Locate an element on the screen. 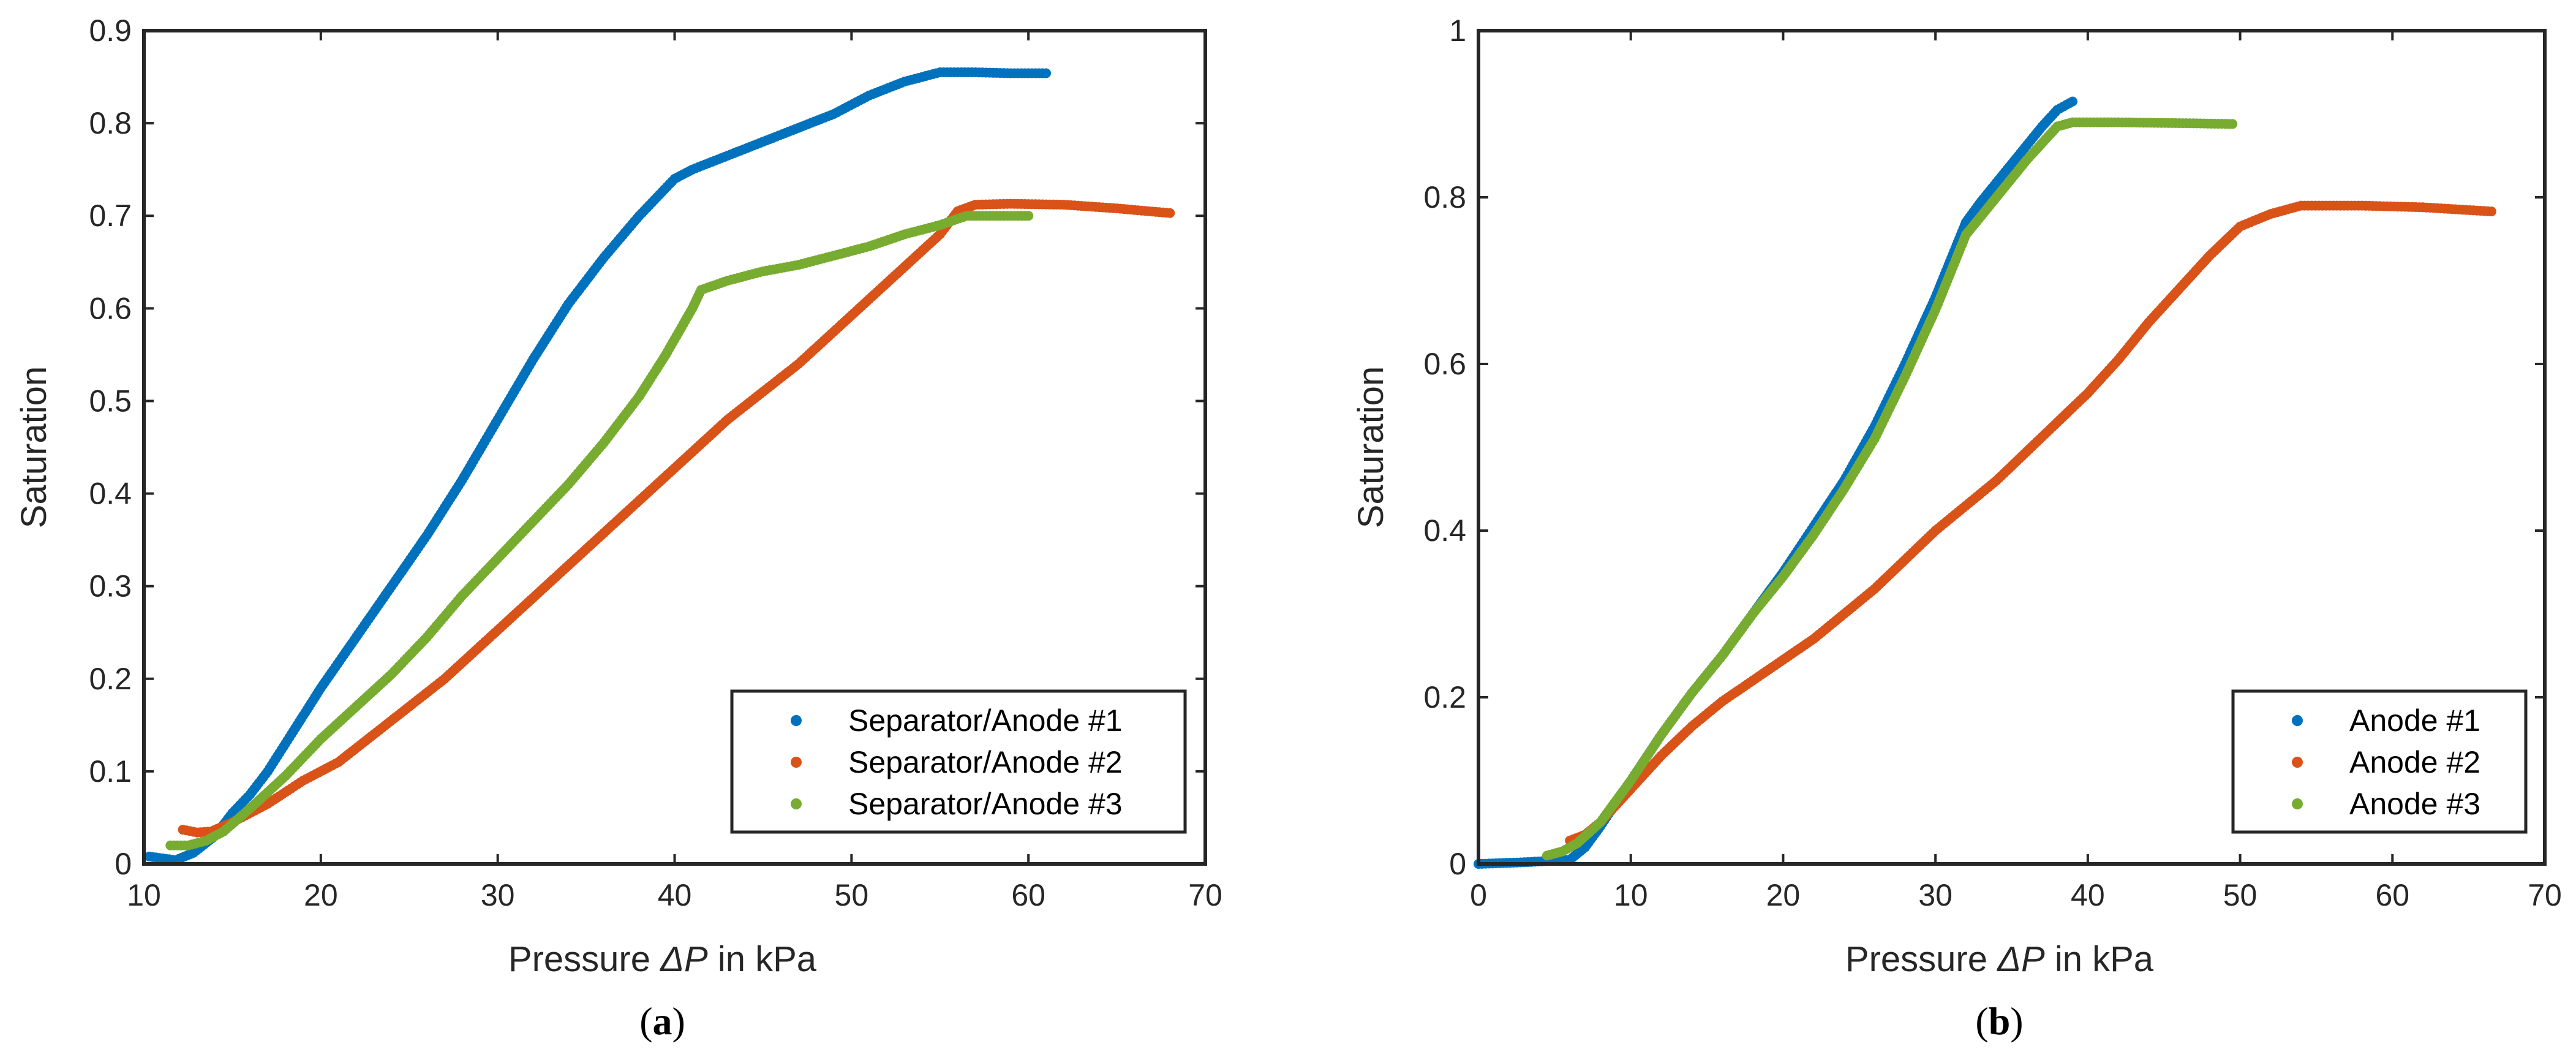 Image resolution: width=2576 pixels, height=1060 pixels. legend-entry: Separator/Anode #1 is located at coordinates (985, 720).